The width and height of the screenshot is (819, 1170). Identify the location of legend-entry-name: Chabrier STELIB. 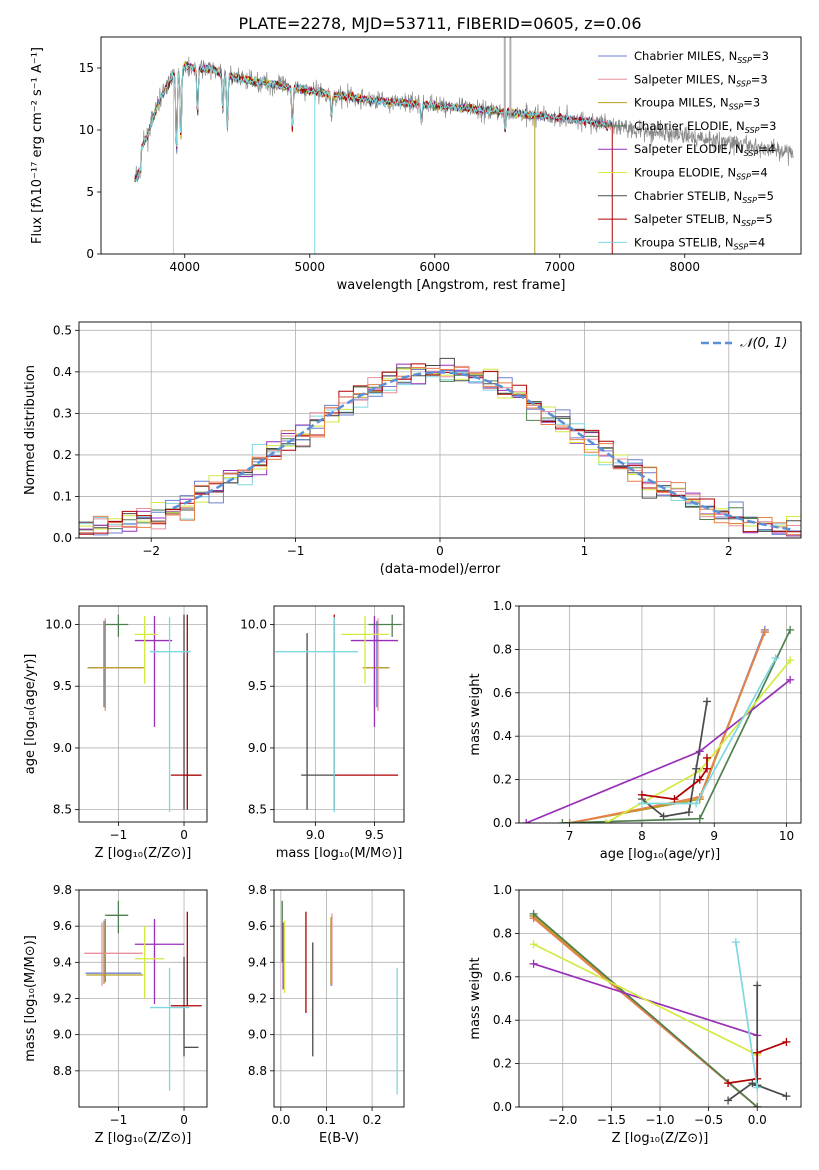
(680, 196).